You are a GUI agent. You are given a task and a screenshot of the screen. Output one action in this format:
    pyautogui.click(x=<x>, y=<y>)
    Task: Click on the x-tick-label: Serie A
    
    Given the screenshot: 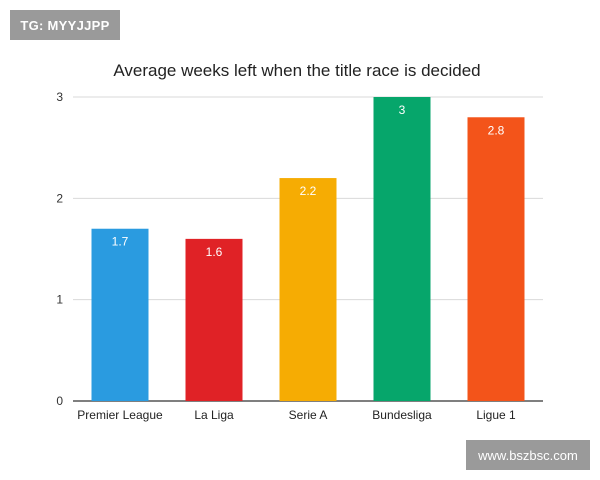 What is the action you would take?
    pyautogui.click(x=308, y=415)
    